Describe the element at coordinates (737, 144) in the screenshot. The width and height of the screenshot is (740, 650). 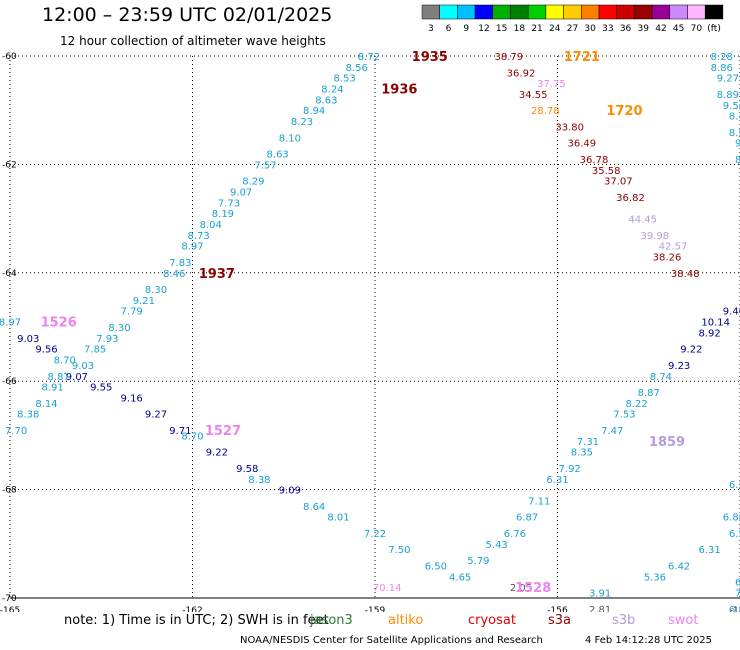
I see `data-point-label: 9.67` at that location.